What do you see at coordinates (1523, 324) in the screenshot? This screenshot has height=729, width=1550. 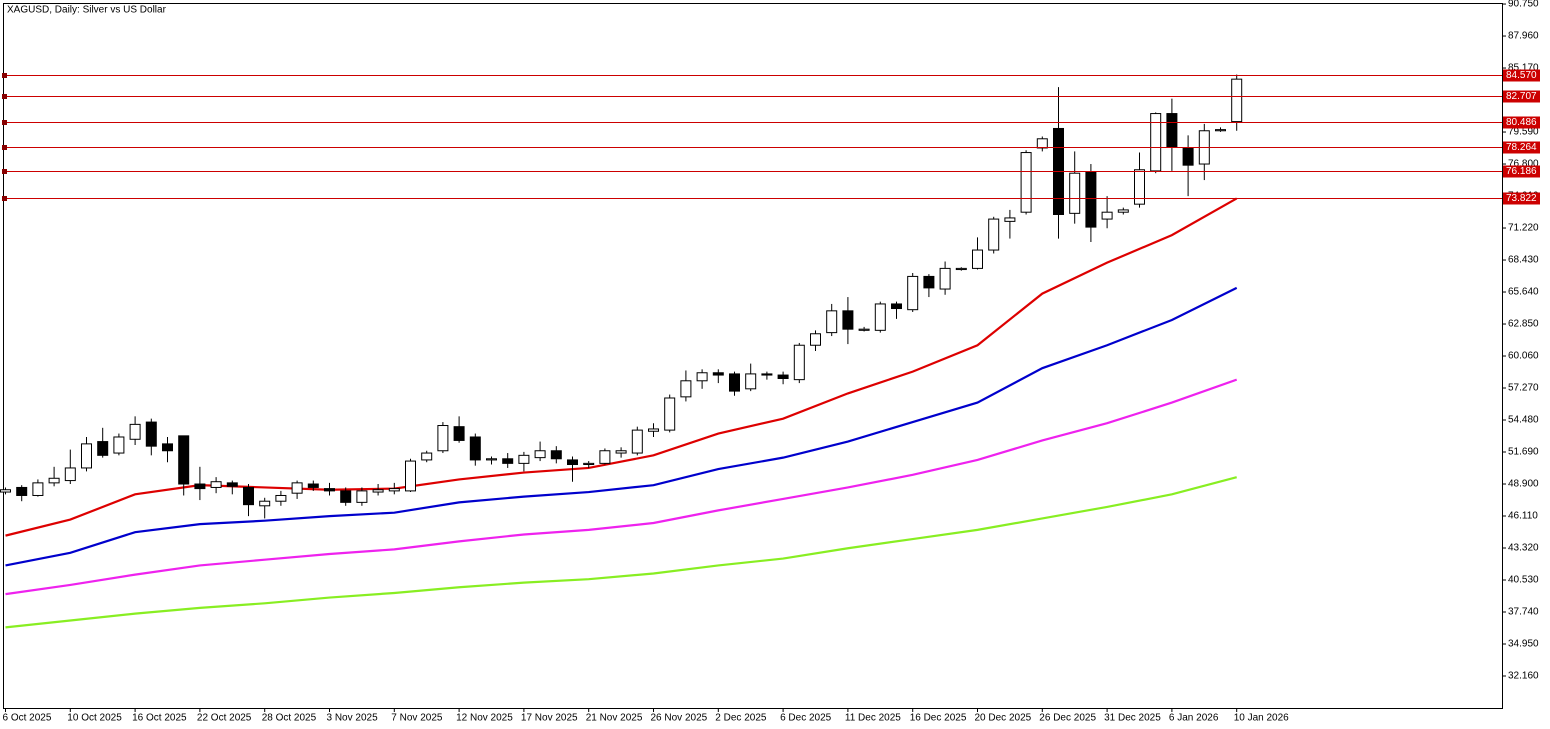 I see `y-tick-label: 62.850` at bounding box center [1523, 324].